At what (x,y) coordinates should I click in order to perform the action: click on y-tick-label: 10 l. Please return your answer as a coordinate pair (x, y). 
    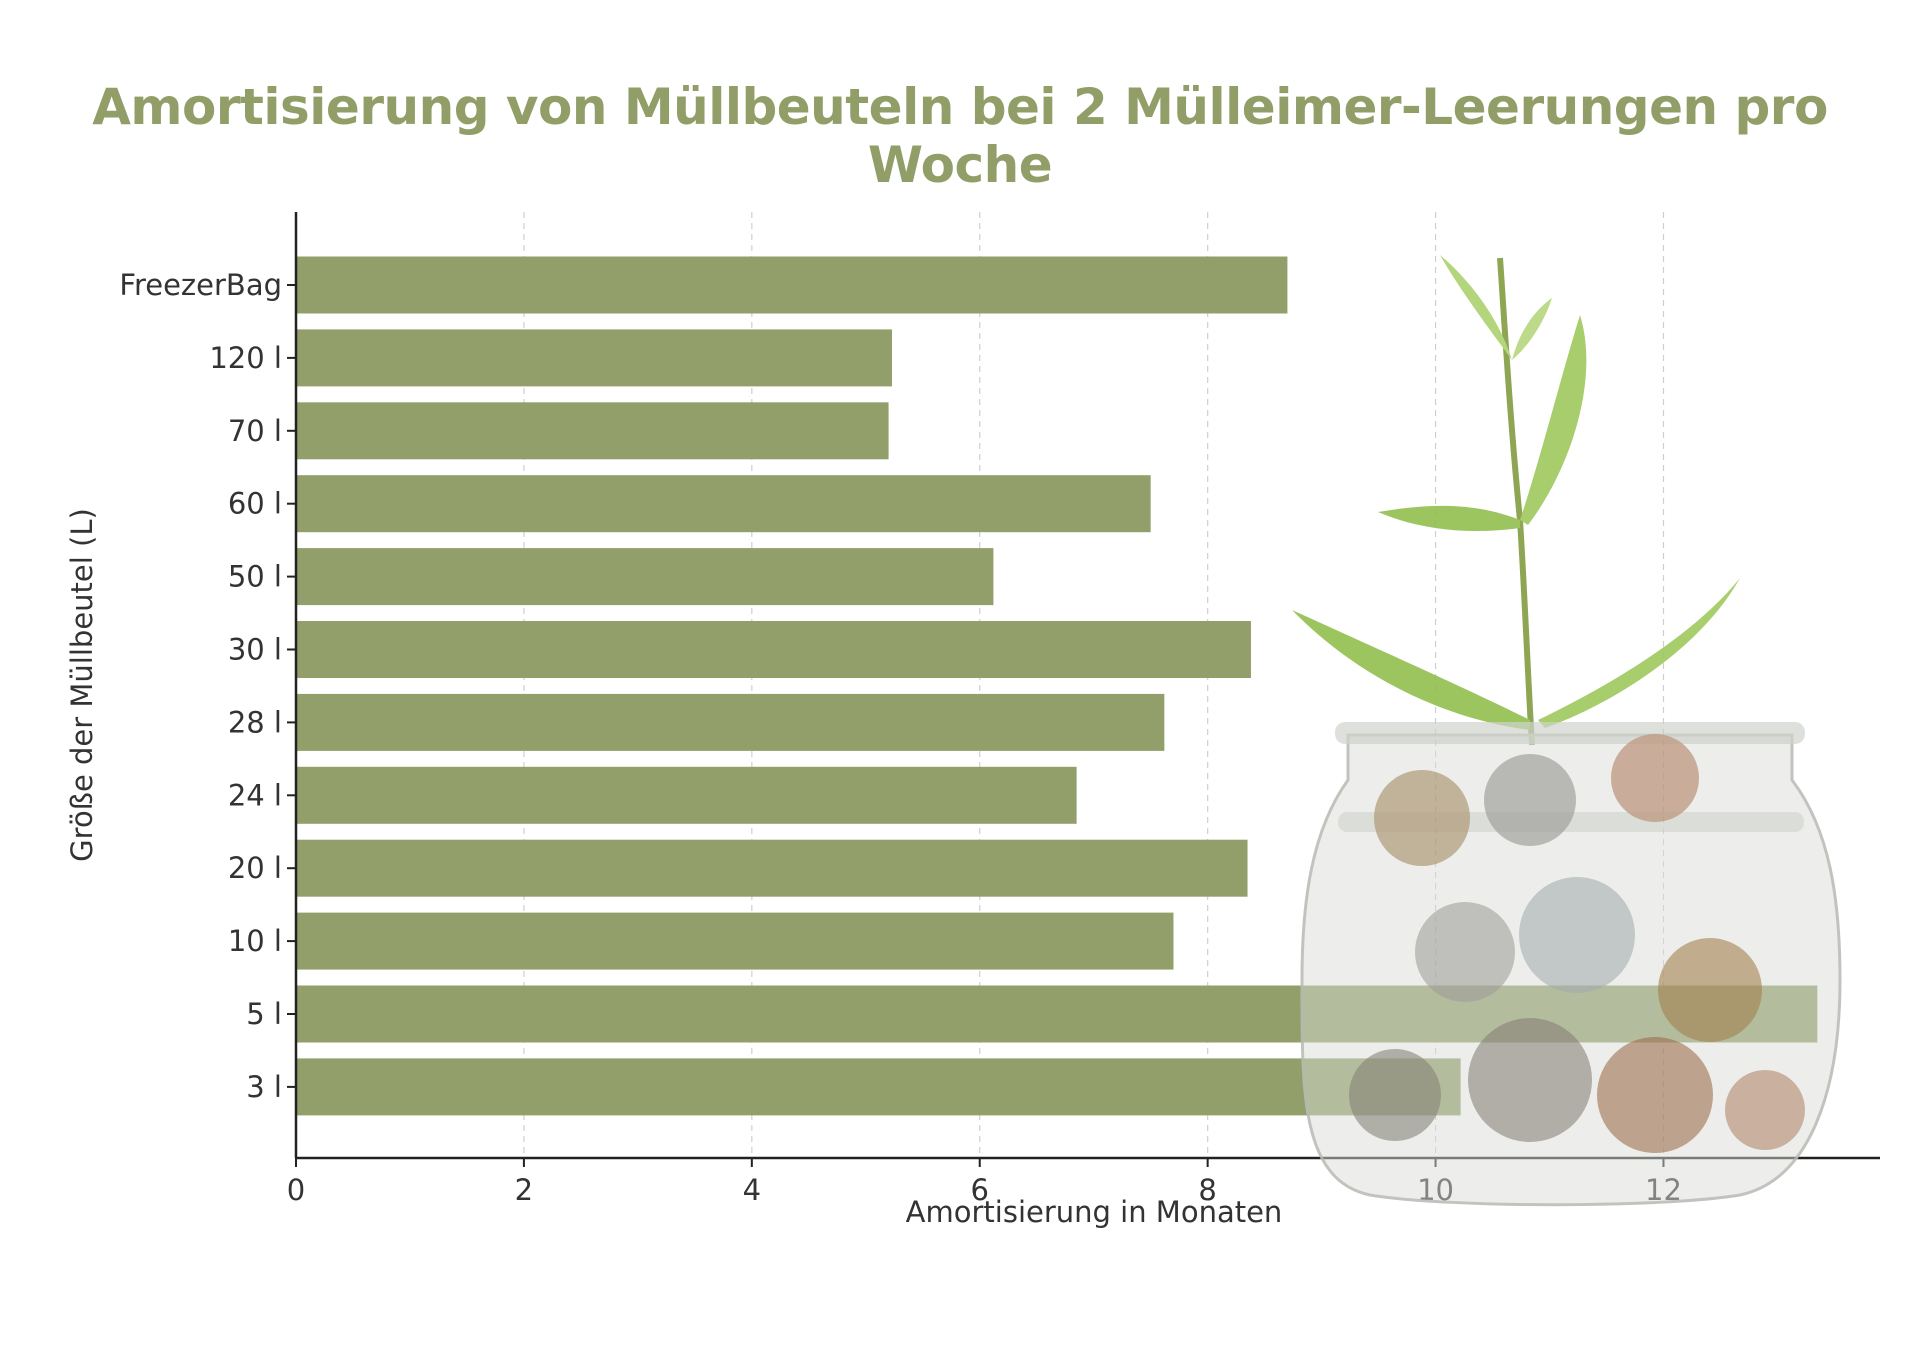
    Looking at the image, I should click on (255, 941).